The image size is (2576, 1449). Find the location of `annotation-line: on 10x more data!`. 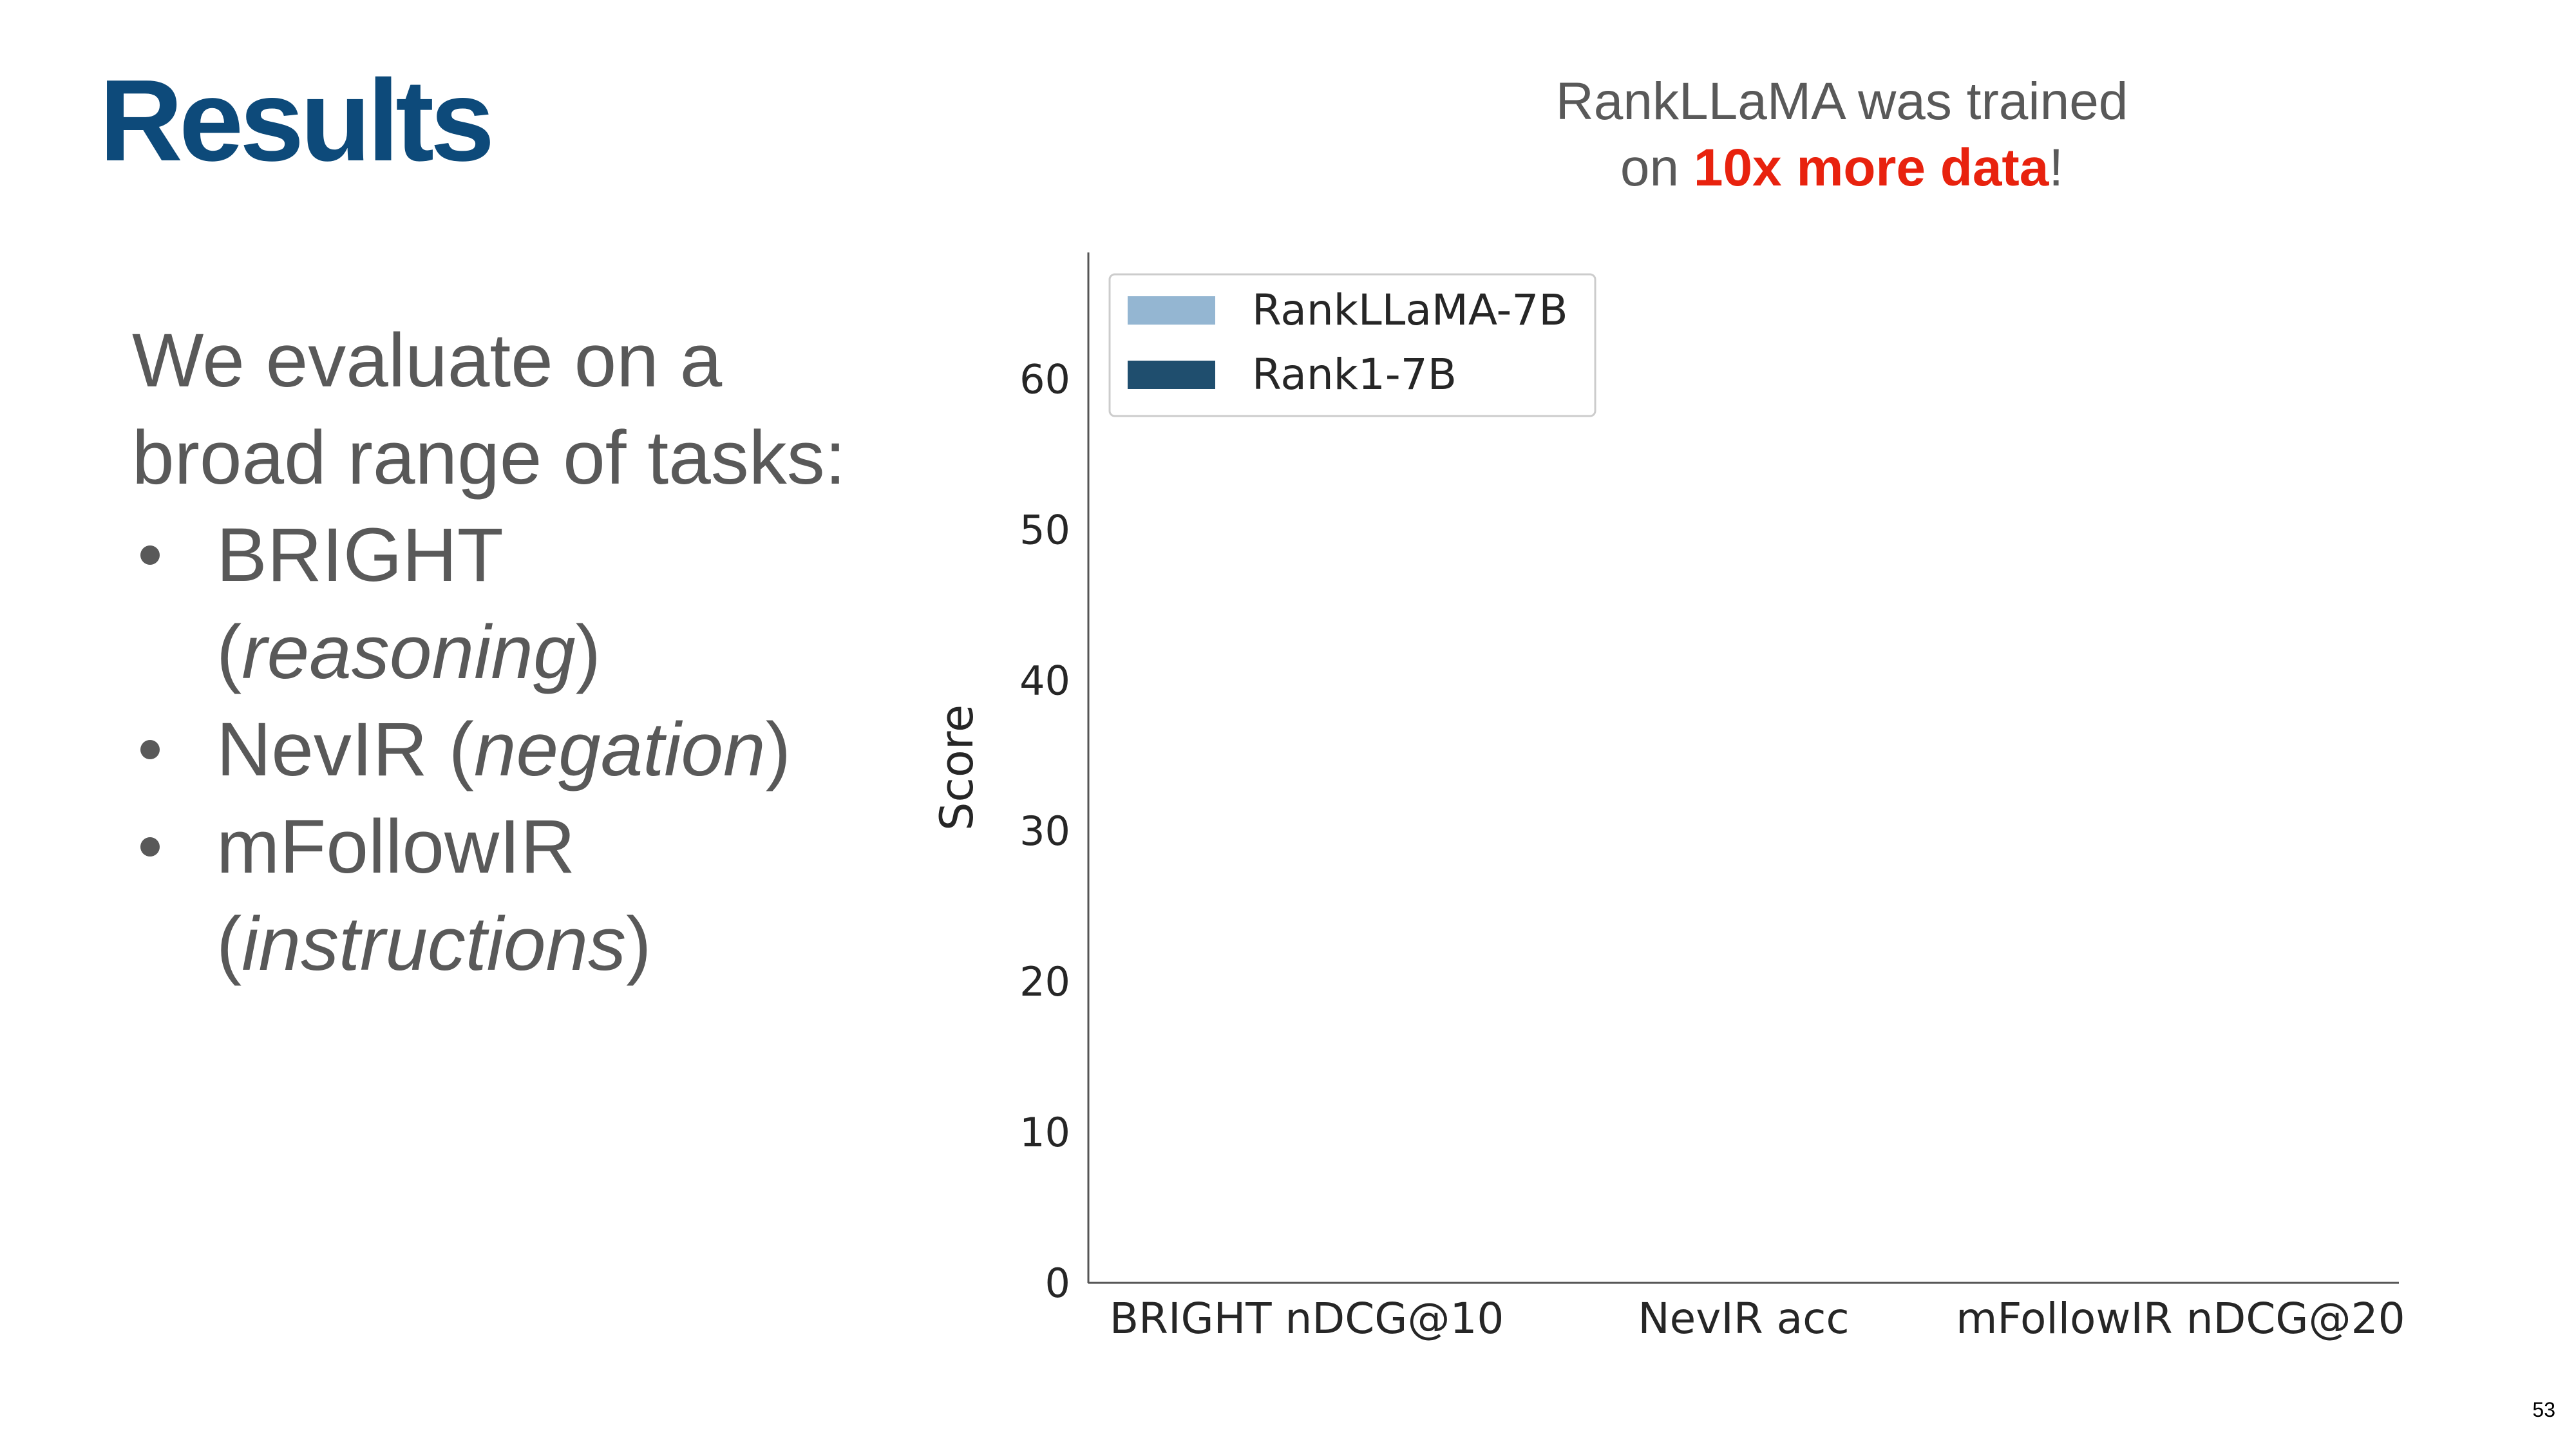

annotation-line: on 10x more data! is located at coordinates (1841, 167).